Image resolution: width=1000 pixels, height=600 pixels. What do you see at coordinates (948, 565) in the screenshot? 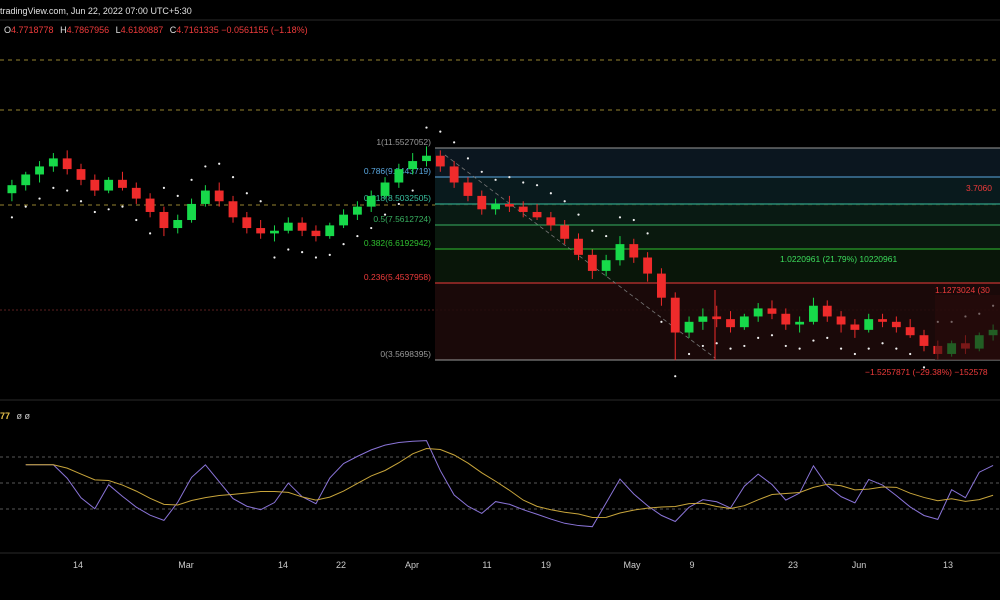
I see `x-axis-tick-label: 13` at bounding box center [948, 565].